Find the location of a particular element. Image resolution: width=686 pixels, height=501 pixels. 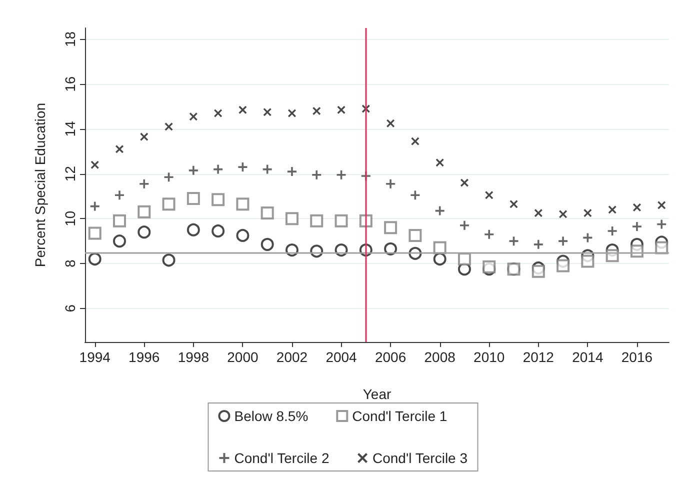

y-tick-label: 6 is located at coordinates (70, 308).